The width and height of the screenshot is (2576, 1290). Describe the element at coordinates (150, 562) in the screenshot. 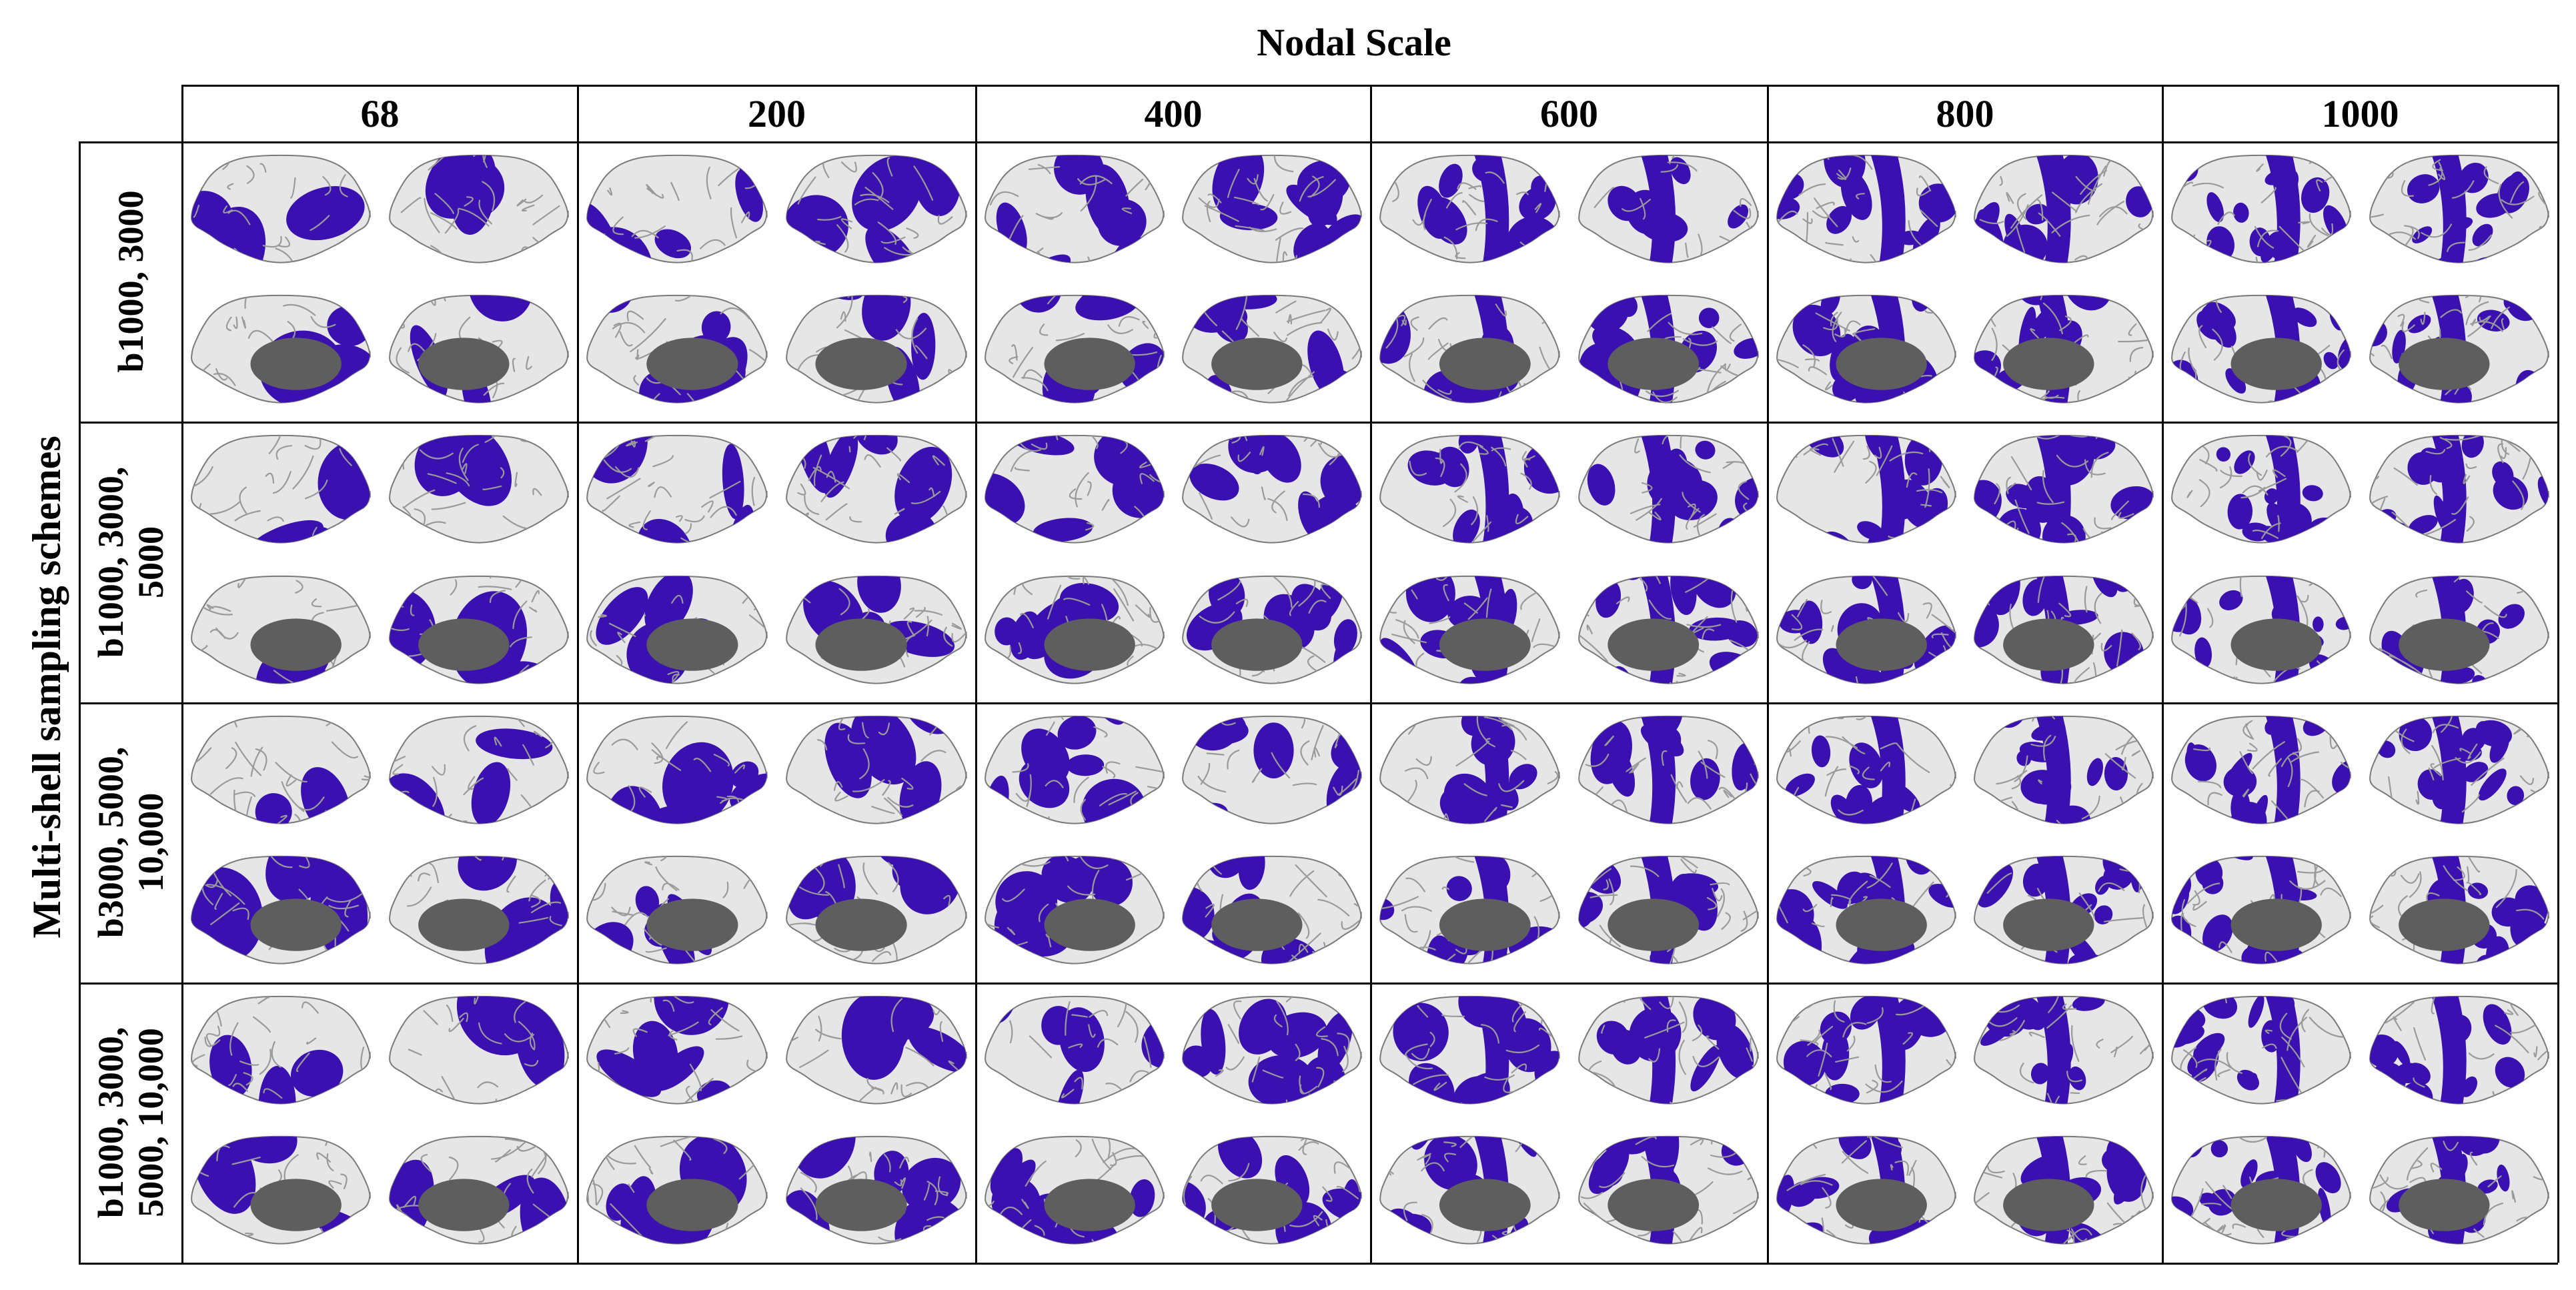

I see `row-header-line: 5000` at that location.